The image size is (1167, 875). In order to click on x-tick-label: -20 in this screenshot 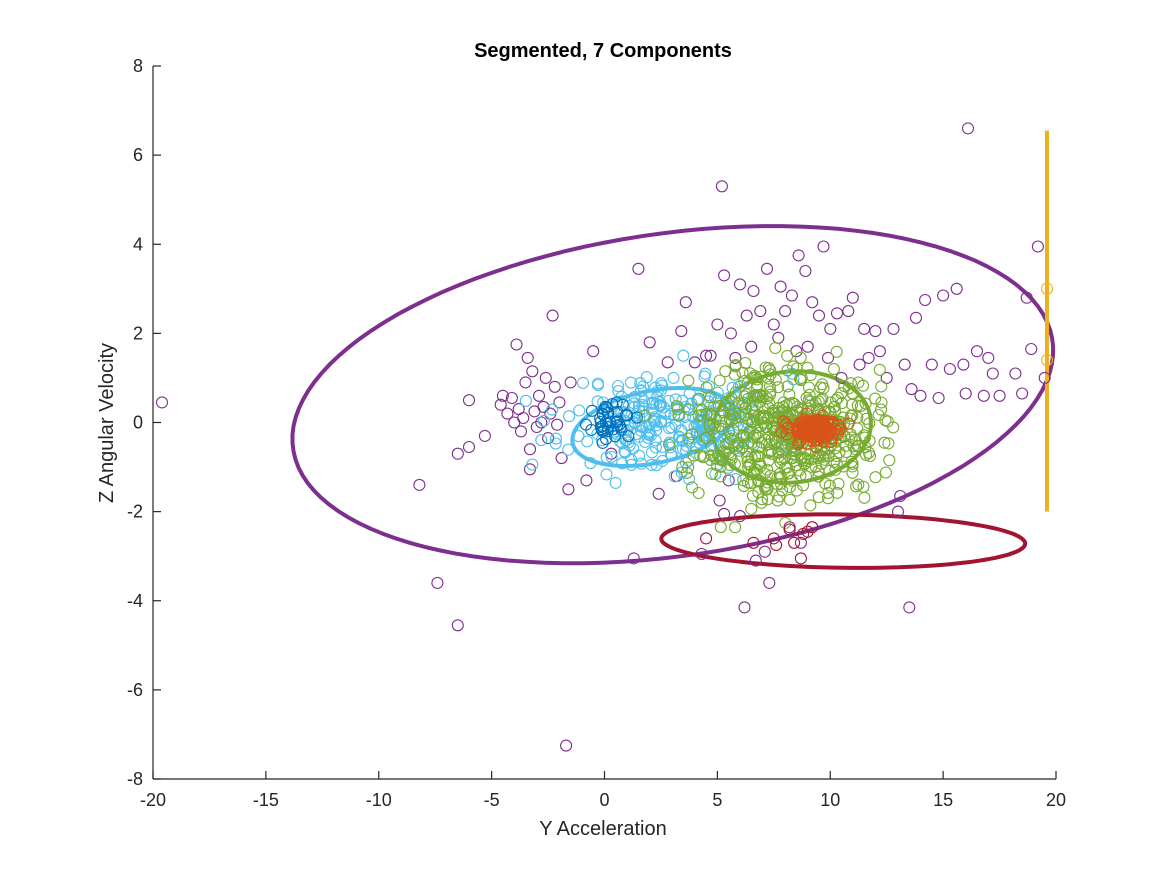, I will do `click(153, 800)`.